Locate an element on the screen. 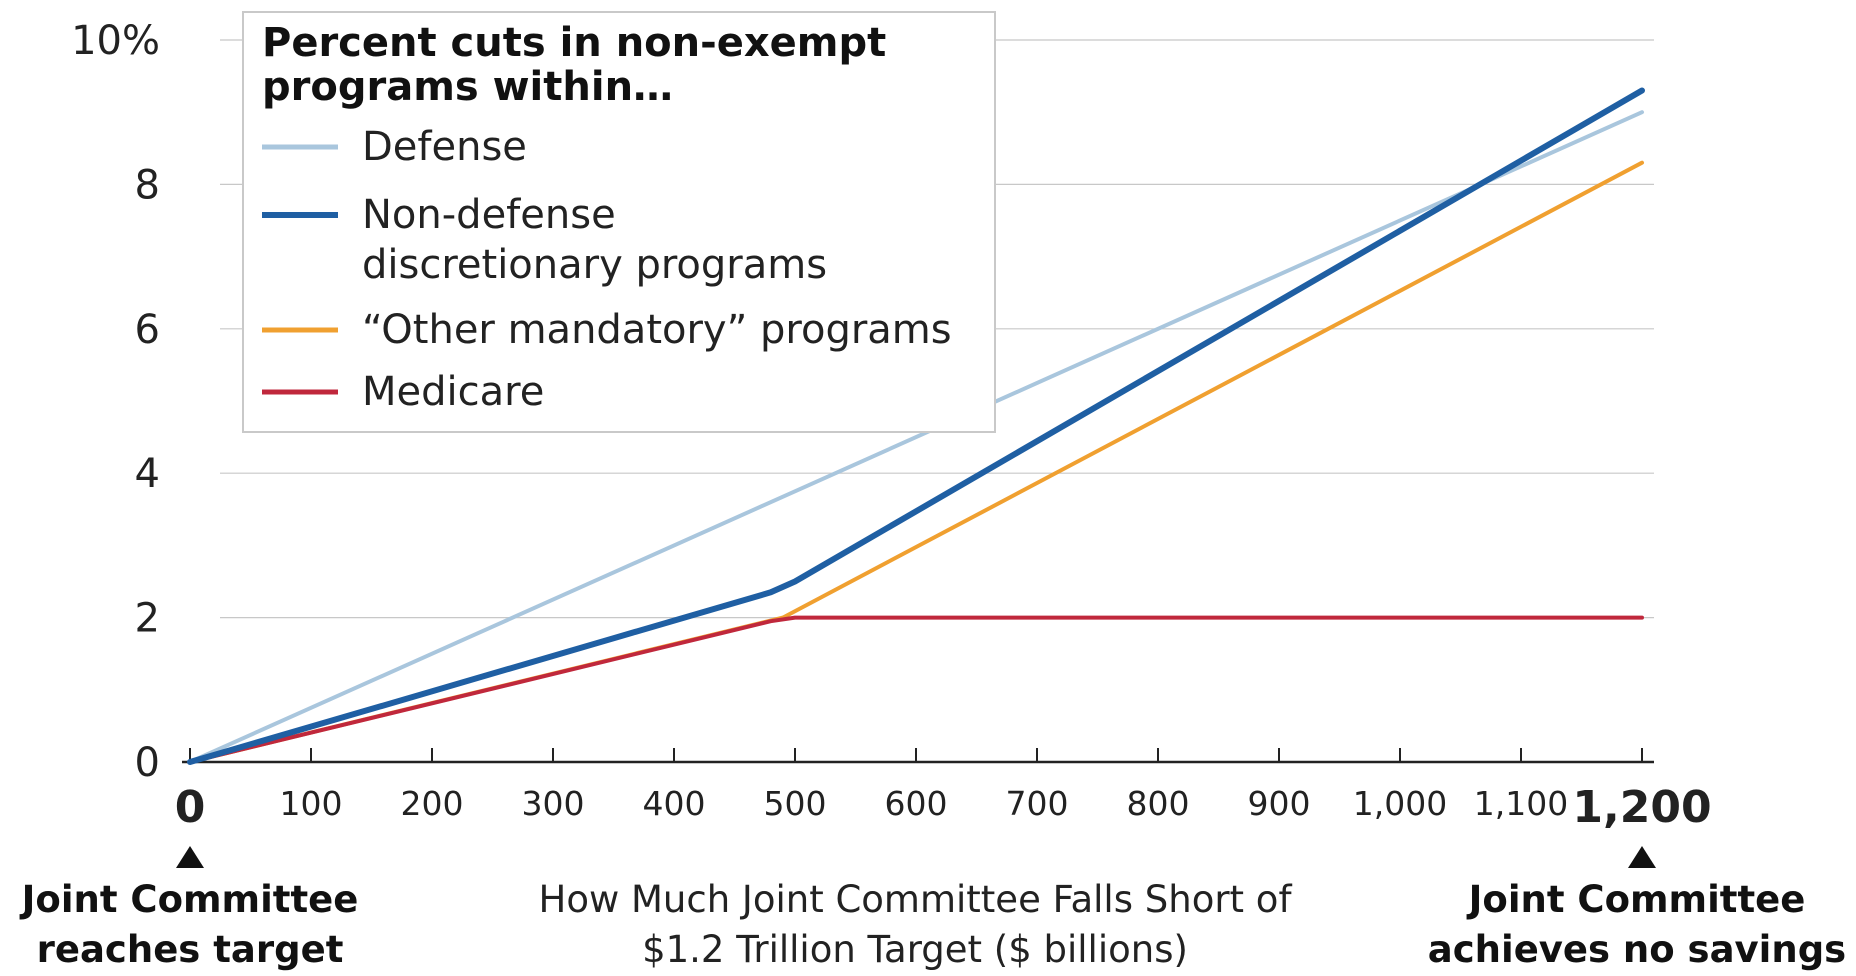 Image resolution: width=1856 pixels, height=976 pixels. annotation-left-line-1: Joint Committee is located at coordinates (189, 899).